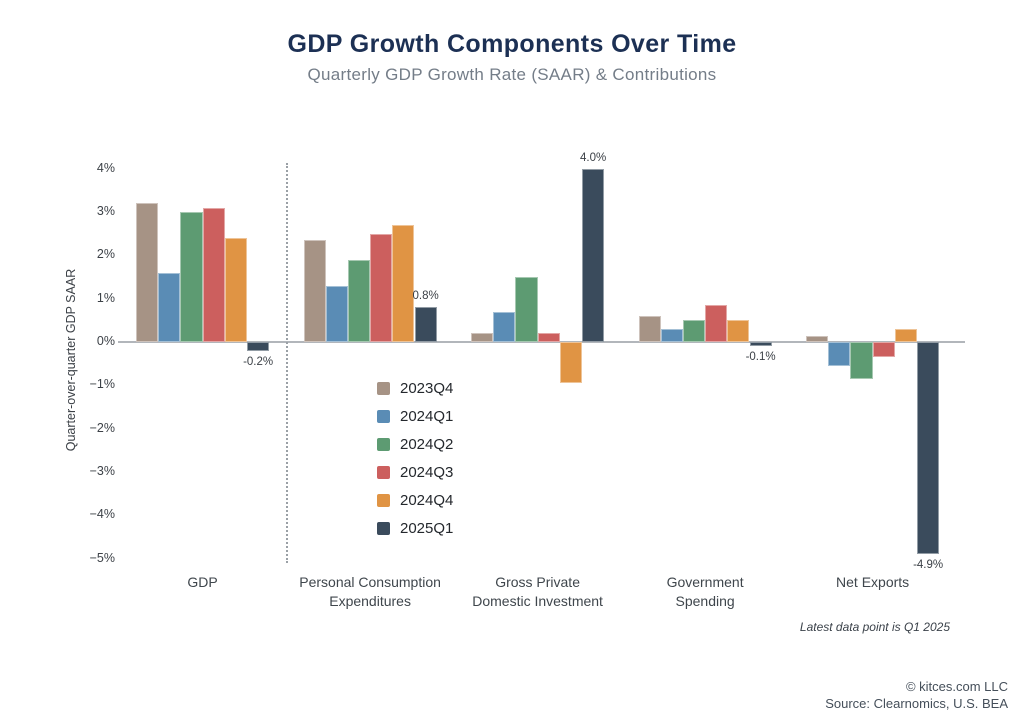  Describe the element at coordinates (102, 470) in the screenshot. I see `y-tick-label: −3%` at that location.